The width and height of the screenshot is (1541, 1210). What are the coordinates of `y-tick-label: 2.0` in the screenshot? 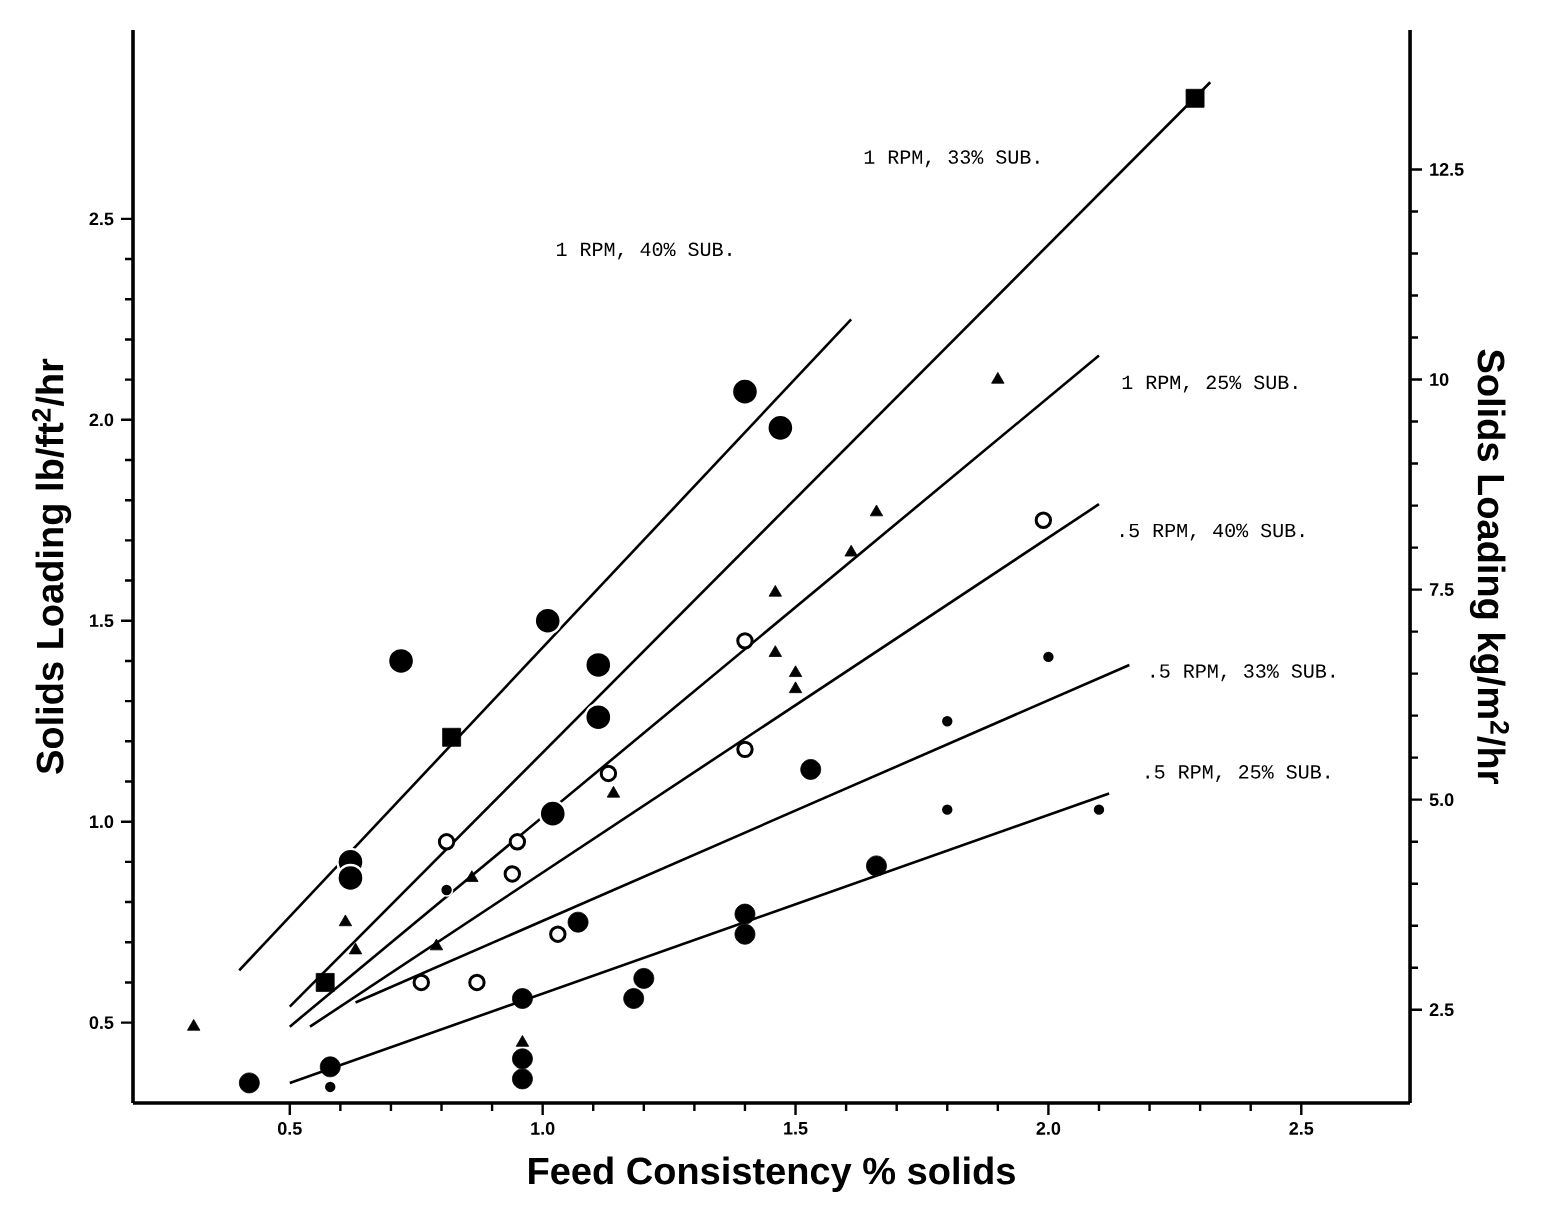 It's located at (101, 420).